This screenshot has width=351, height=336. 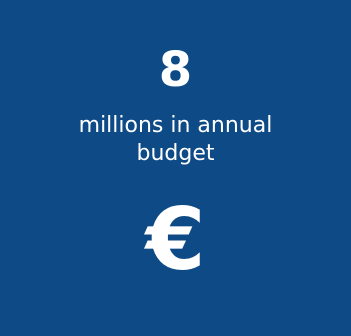 I want to click on stat-value: 8, so click(x=175, y=70).